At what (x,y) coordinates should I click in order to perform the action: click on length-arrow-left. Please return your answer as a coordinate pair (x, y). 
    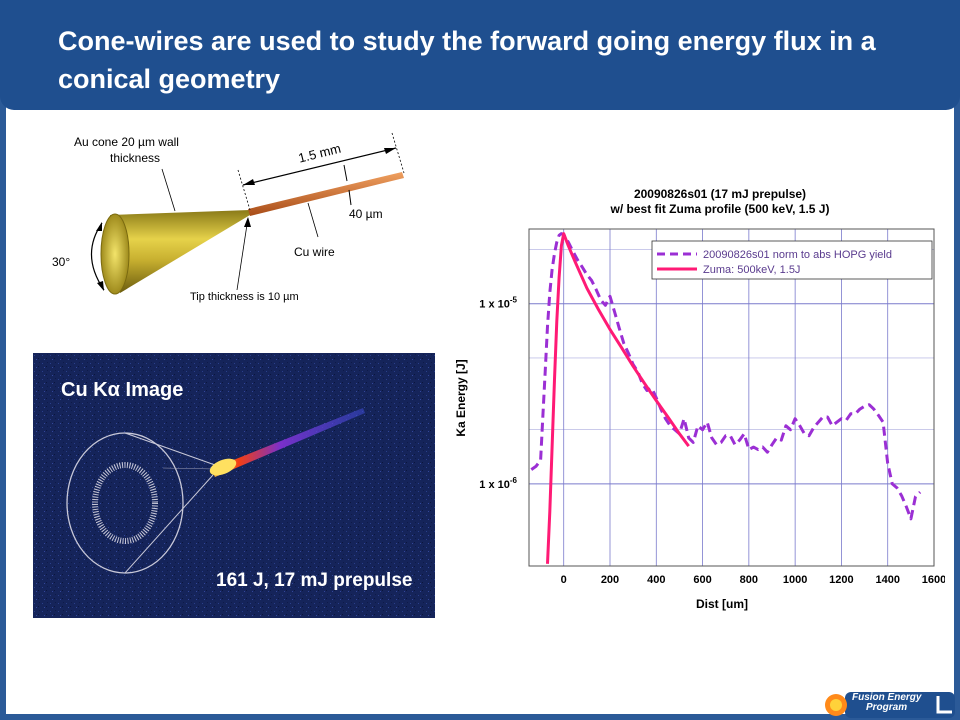
    Looking at the image, I should click on (249, 182).